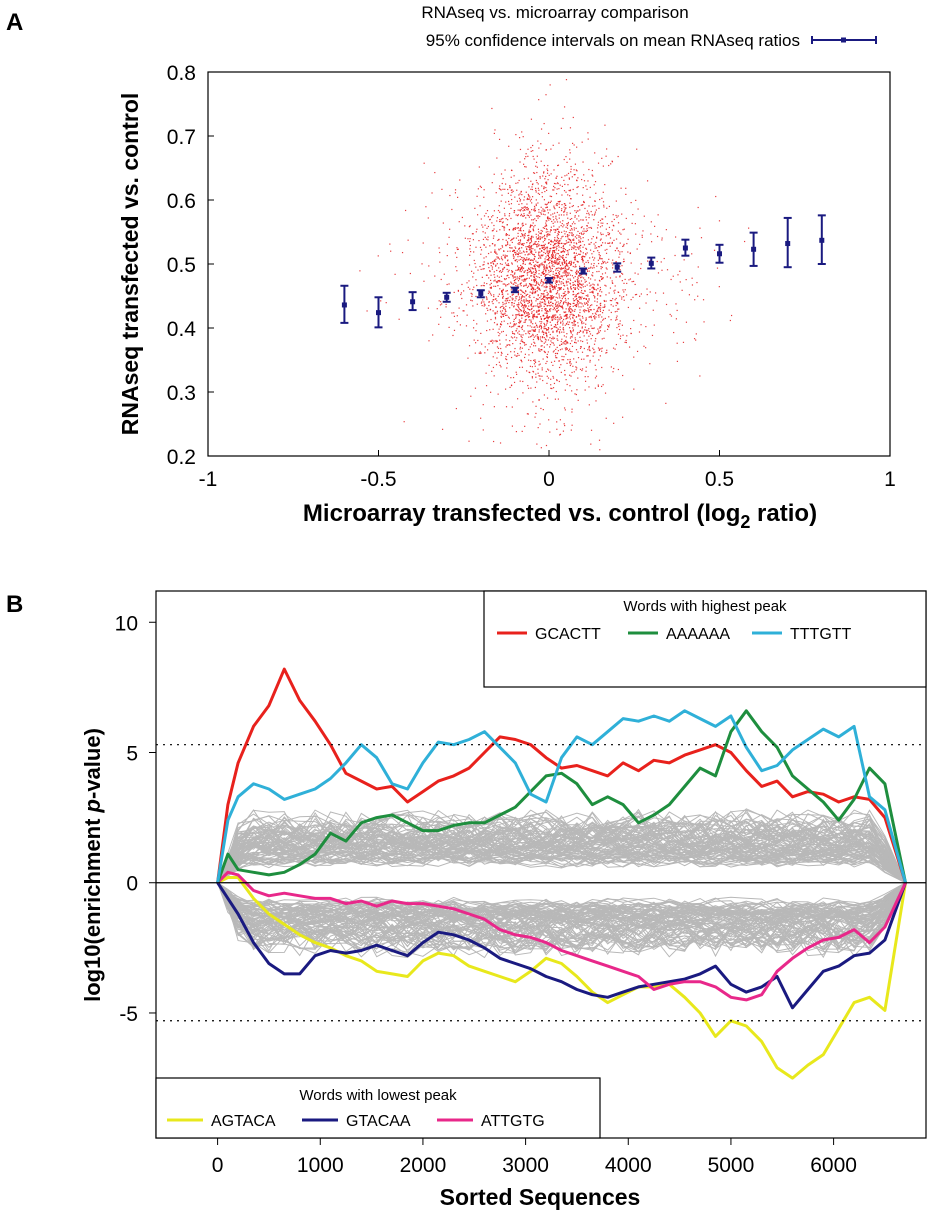 Image resolution: width=927 pixels, height=1212 pixels. Describe the element at coordinates (126, 623) in the screenshot. I see `chart-b-y-tick-label: 10` at that location.